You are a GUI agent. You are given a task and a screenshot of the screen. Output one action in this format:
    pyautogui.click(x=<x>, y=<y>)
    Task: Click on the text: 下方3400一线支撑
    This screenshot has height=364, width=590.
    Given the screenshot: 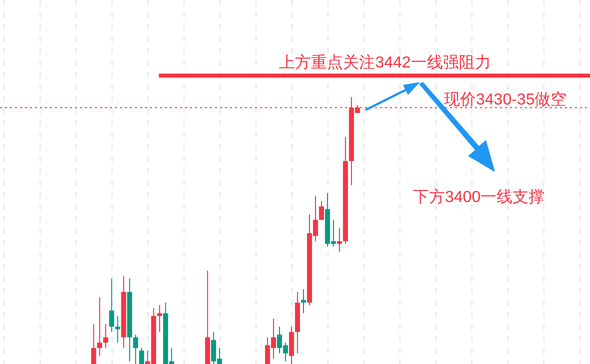 What is the action you would take?
    pyautogui.click(x=479, y=197)
    